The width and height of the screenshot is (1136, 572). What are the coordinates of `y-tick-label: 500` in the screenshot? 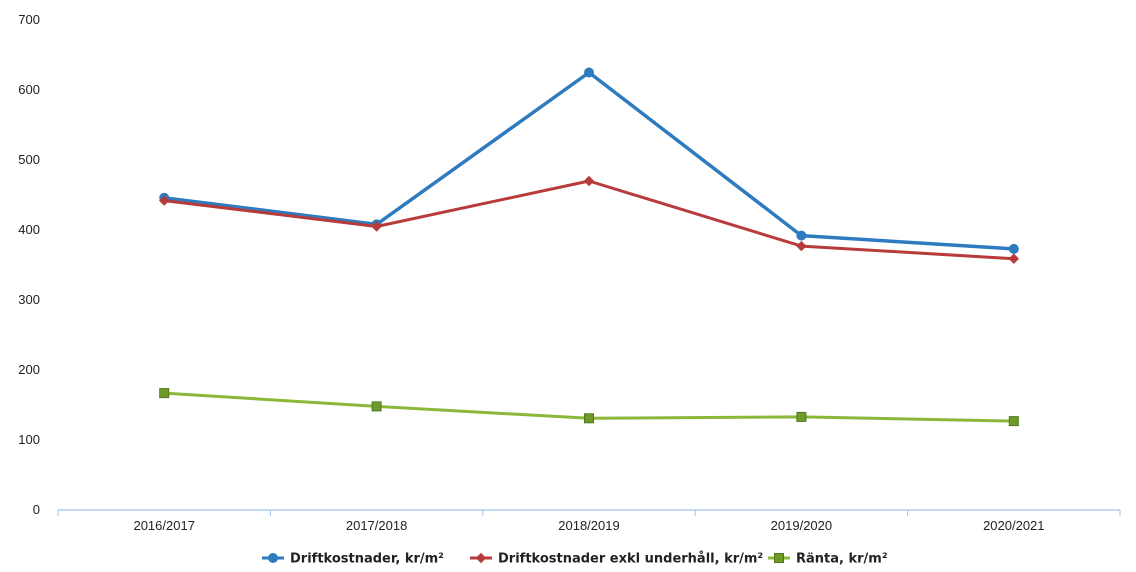 It's located at (29, 159).